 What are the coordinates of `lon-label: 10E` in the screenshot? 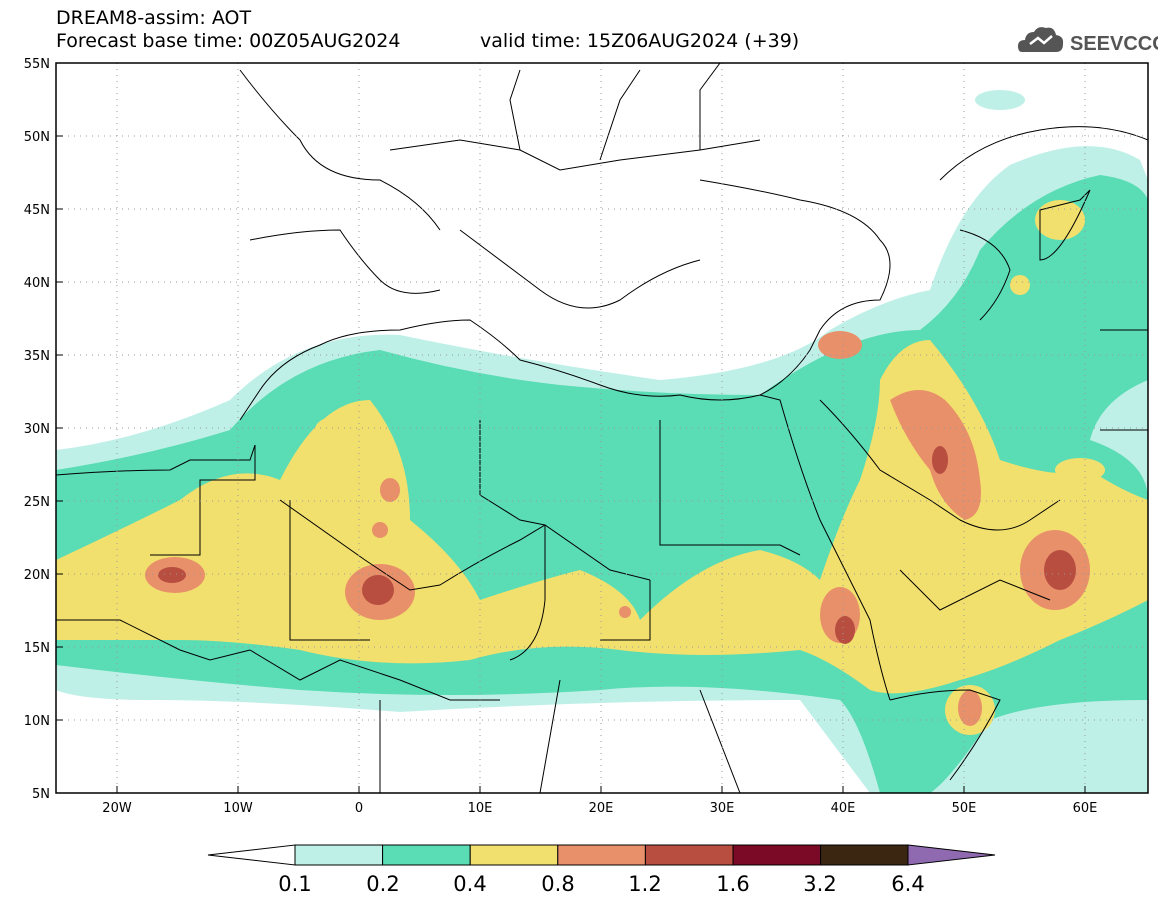 It's located at (480, 808).